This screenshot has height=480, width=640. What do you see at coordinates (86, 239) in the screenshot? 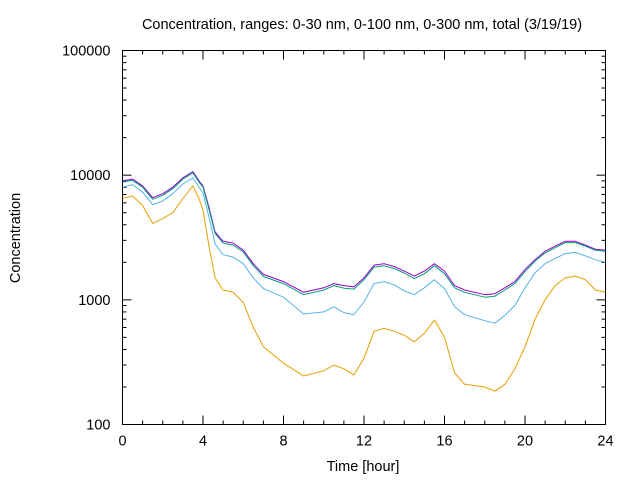
I see `y-tick-labels: 100 1000 10000 100000` at bounding box center [86, 239].